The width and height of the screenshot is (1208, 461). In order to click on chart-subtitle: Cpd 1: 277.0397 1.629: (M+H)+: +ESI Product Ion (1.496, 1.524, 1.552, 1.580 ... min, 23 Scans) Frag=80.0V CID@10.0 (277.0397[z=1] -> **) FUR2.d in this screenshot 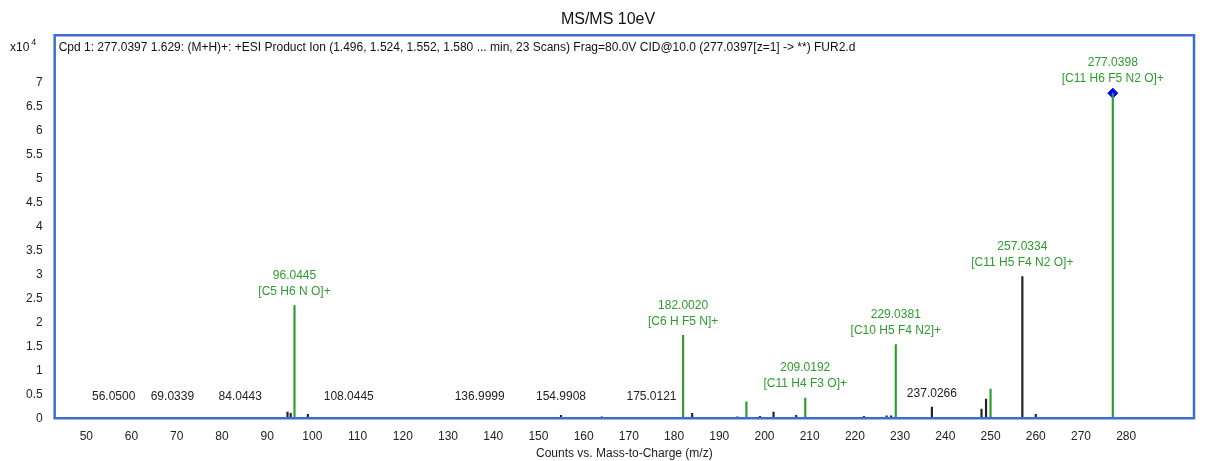, I will do `click(457, 46)`.